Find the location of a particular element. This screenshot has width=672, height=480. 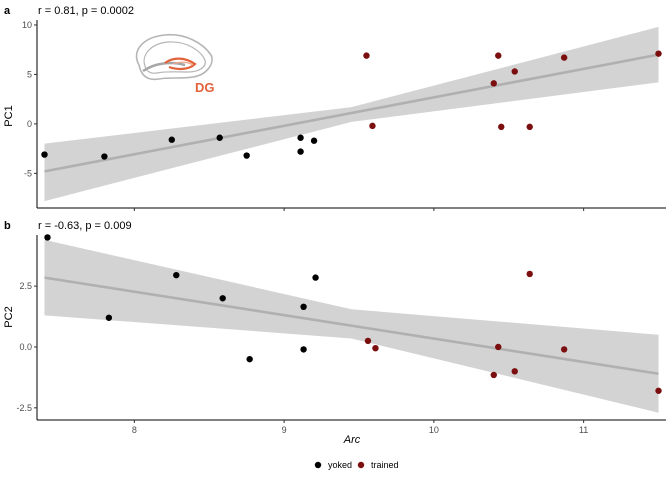

panel-a-letter: a is located at coordinates (7, 11).